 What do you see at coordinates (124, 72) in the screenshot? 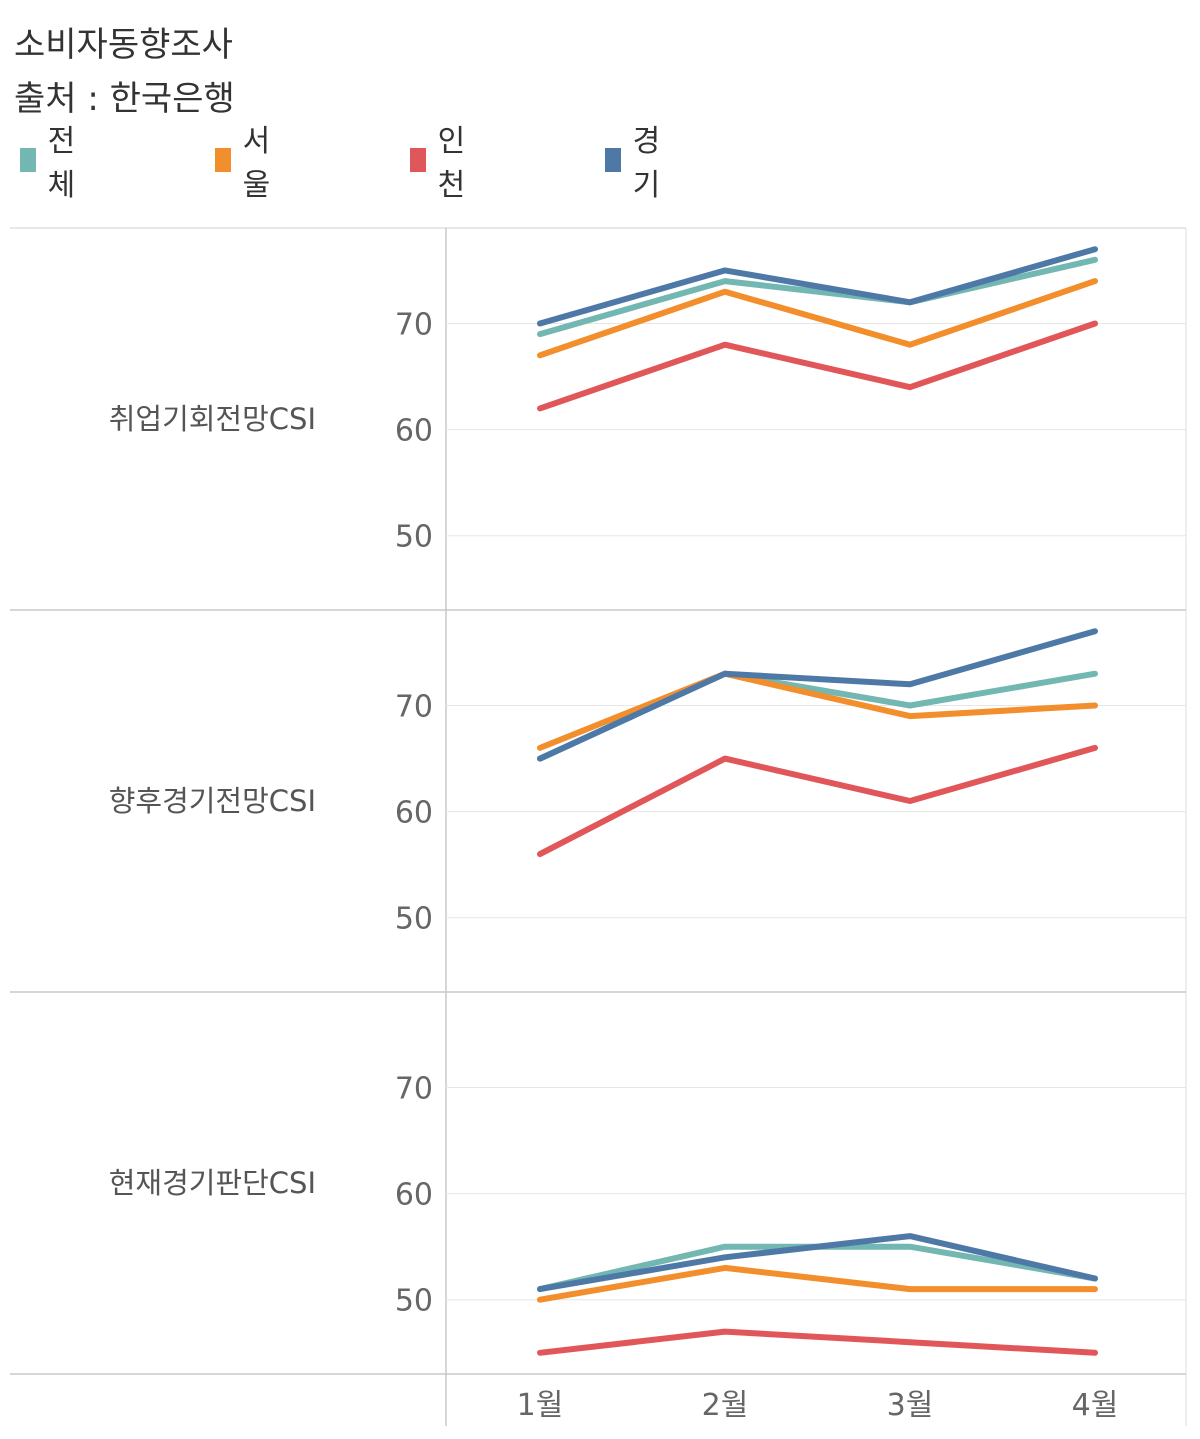
I see `chart-title-block: 소비자동향조사 출처 : 한국은행` at bounding box center [124, 72].